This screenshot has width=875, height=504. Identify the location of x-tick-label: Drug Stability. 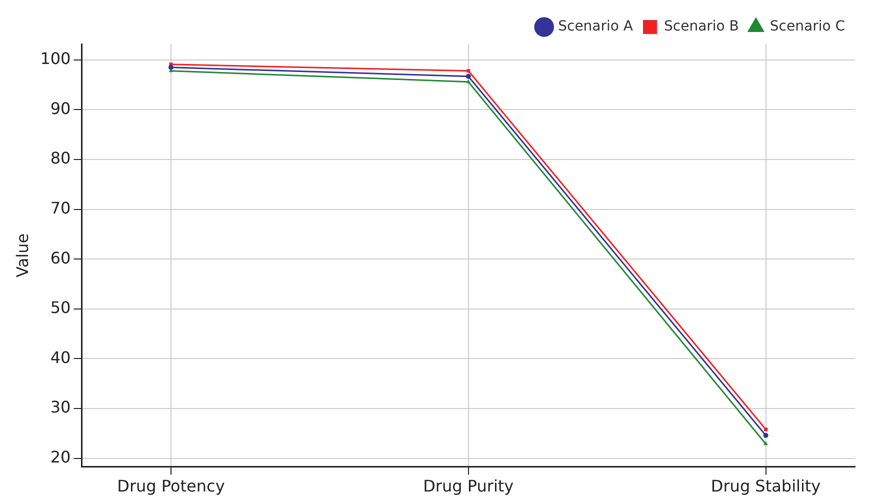
(765, 486).